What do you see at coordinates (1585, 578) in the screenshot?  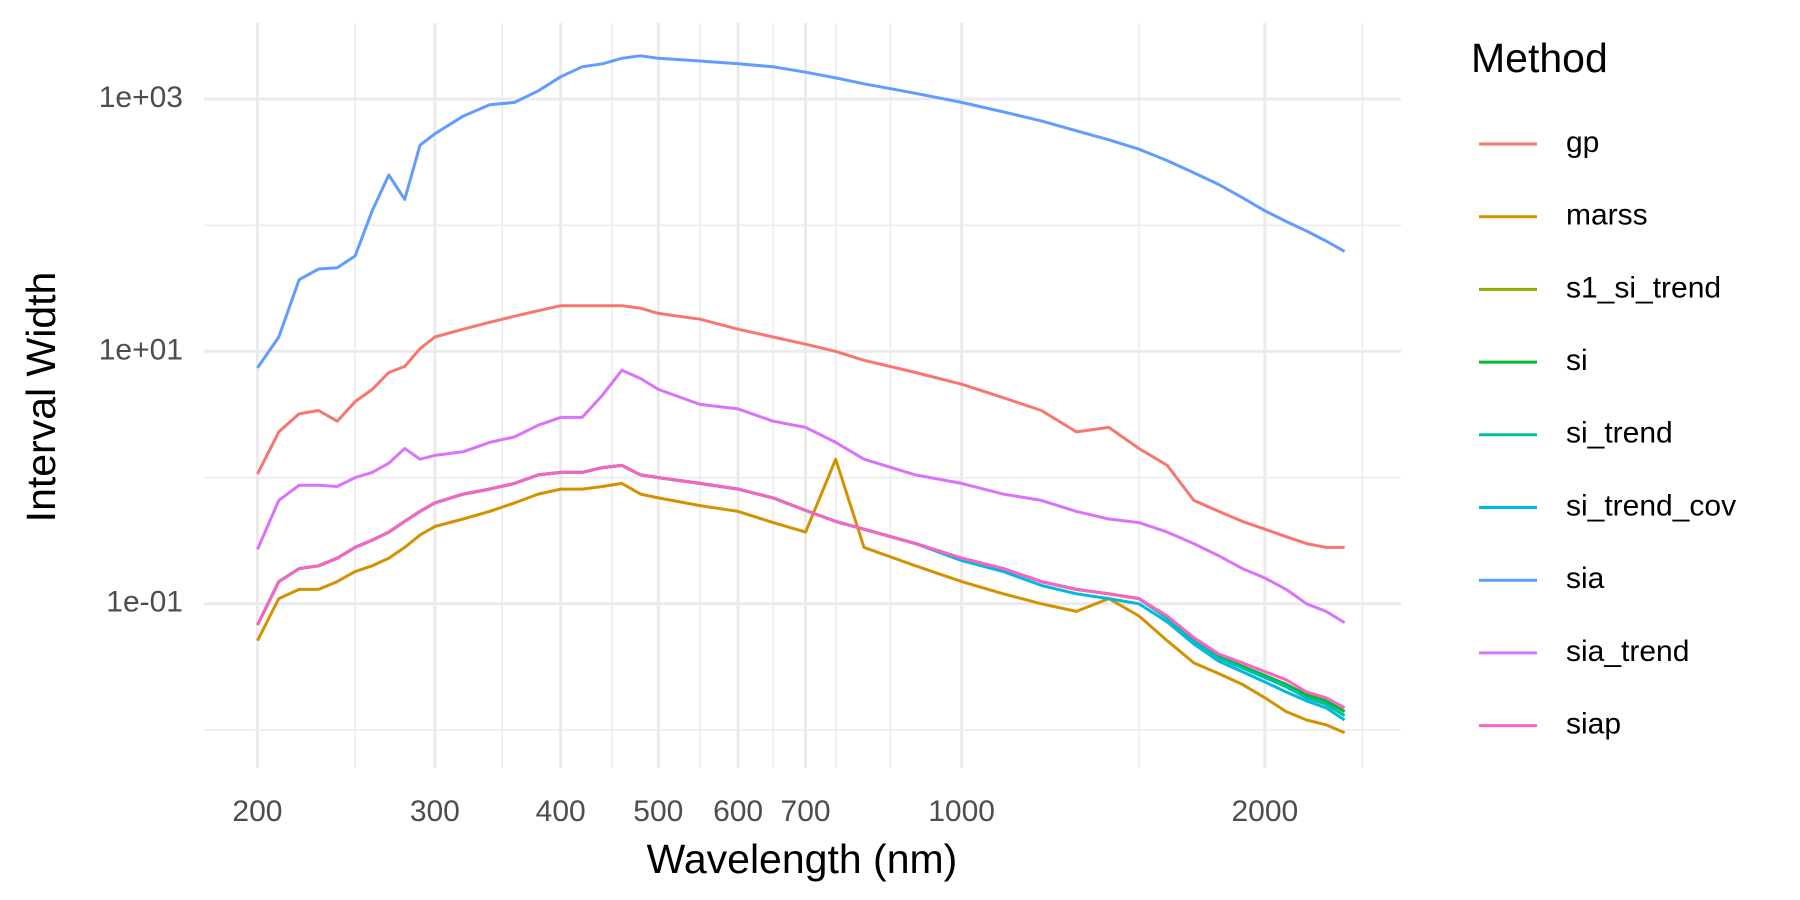 I see `legend-label: sia` at bounding box center [1585, 578].